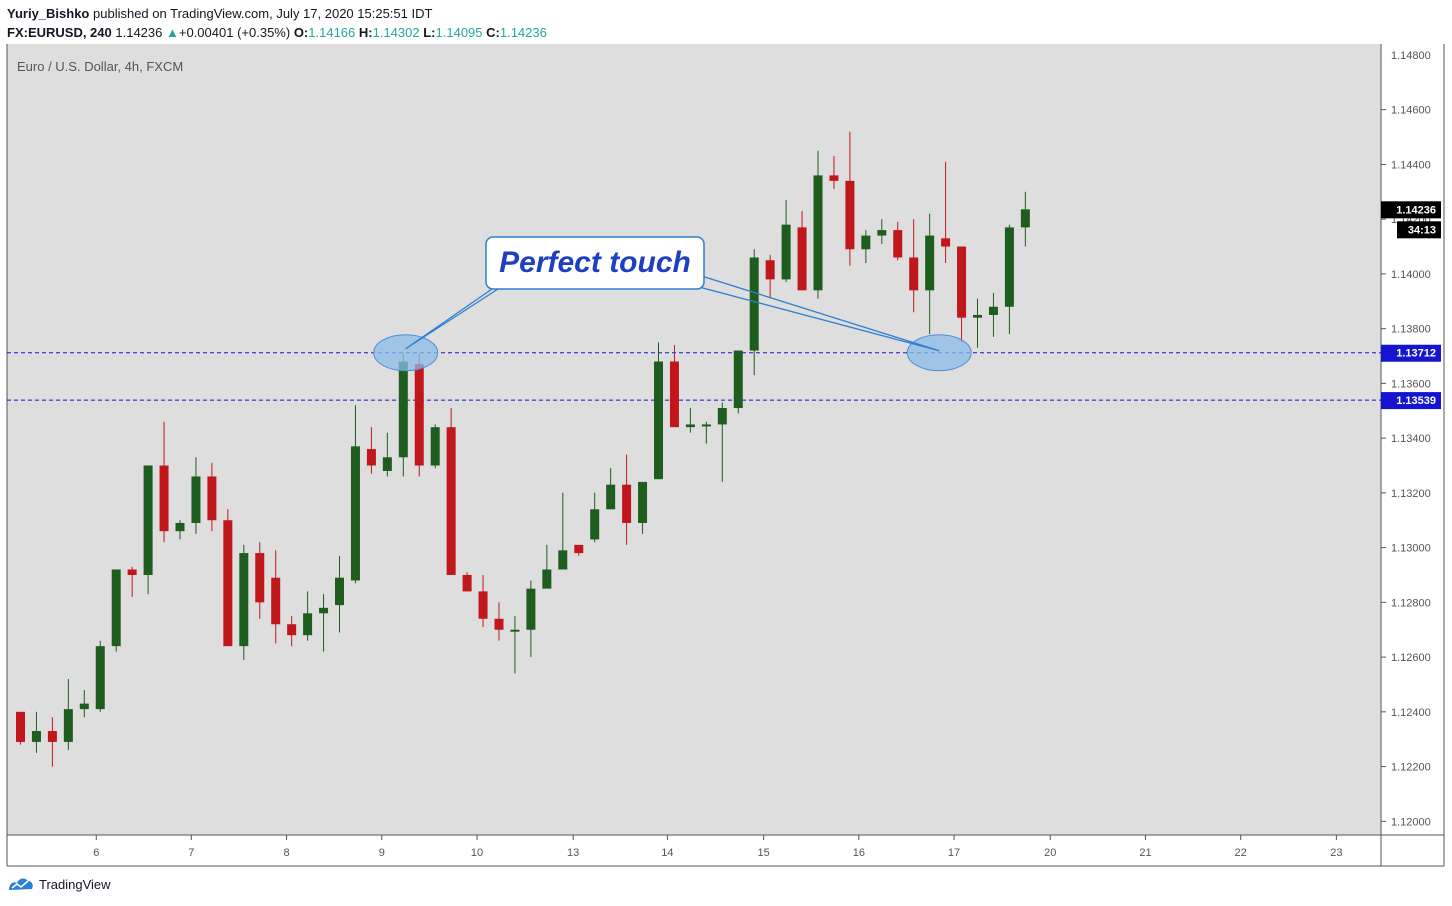 The image size is (1452, 906). Describe the element at coordinates (672, 304) in the screenshot. I see `perfect-touch-annotation: Perfect touch` at that location.